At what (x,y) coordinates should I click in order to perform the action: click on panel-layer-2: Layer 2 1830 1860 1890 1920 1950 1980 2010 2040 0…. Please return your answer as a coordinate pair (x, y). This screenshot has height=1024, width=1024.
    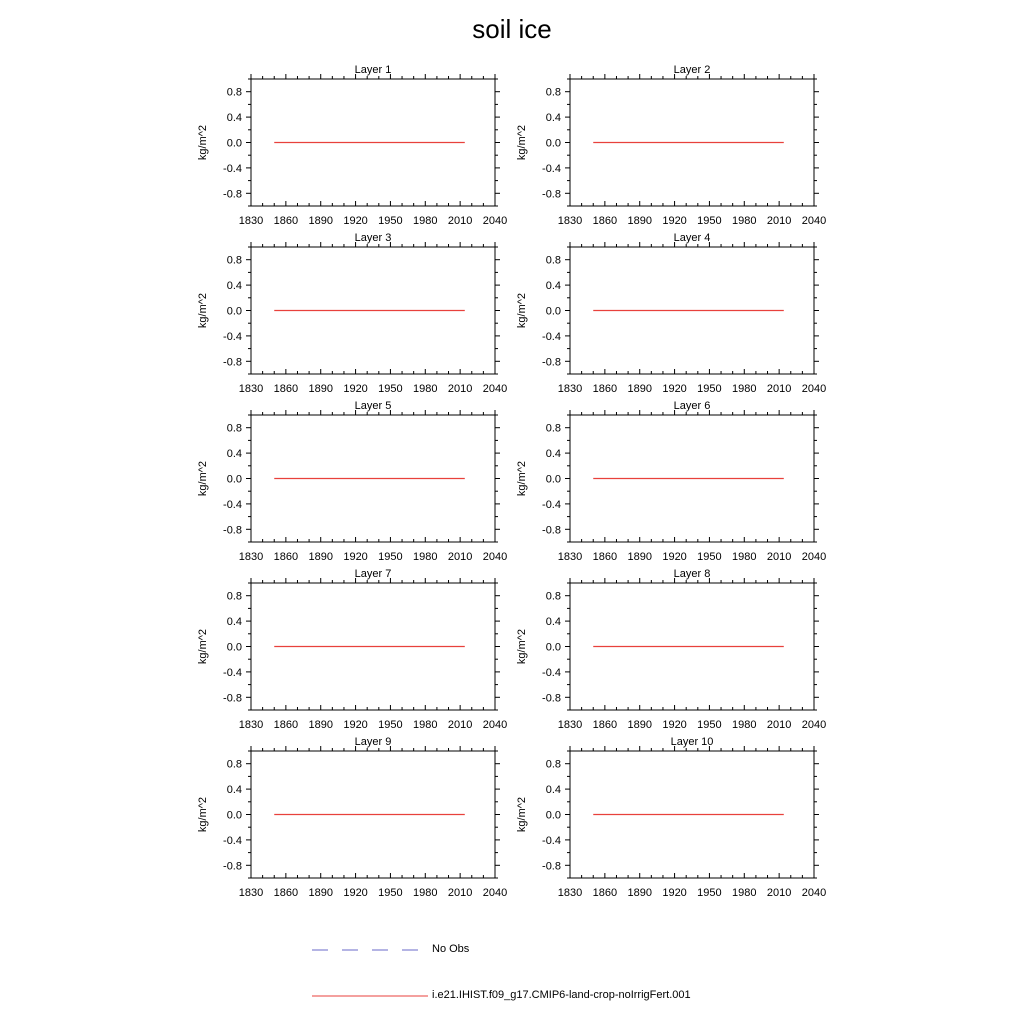
    Looking at the image, I should click on (671, 145).